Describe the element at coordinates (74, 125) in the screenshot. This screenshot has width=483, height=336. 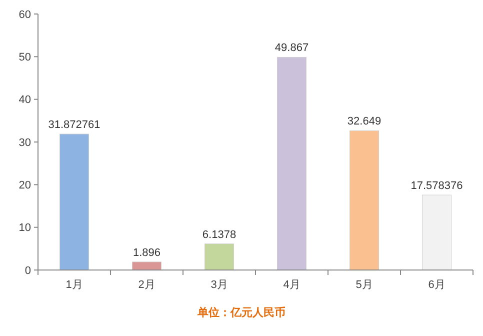
I see `data-label: 31.872761` at that location.